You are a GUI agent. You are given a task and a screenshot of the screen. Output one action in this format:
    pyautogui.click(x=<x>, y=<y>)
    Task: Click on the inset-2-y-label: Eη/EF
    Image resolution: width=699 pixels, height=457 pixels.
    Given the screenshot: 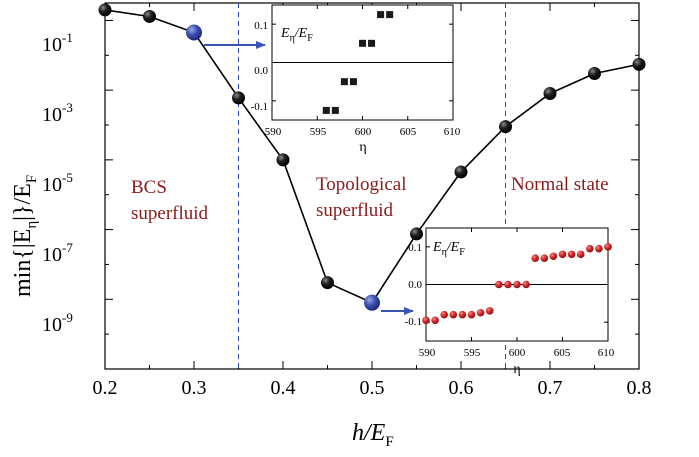 What is the action you would take?
    pyautogui.click(x=448, y=249)
    